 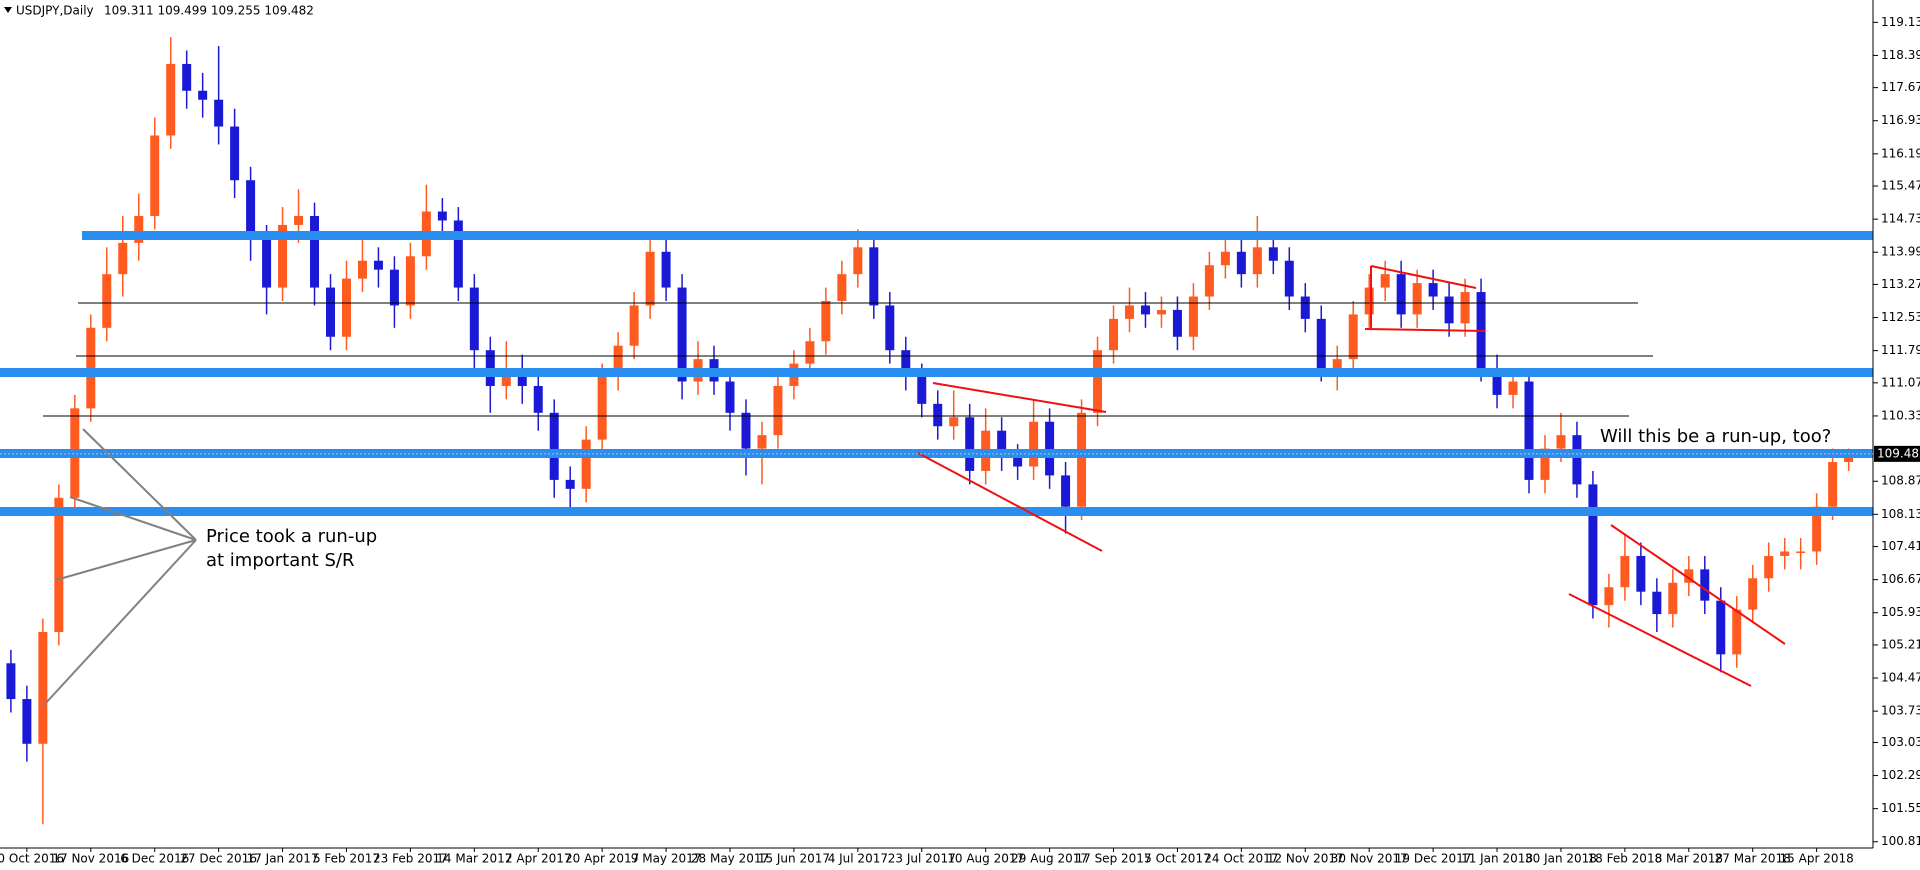 I want to click on x-tick-label: 19 Dec 2017, so click(x=1433, y=859).